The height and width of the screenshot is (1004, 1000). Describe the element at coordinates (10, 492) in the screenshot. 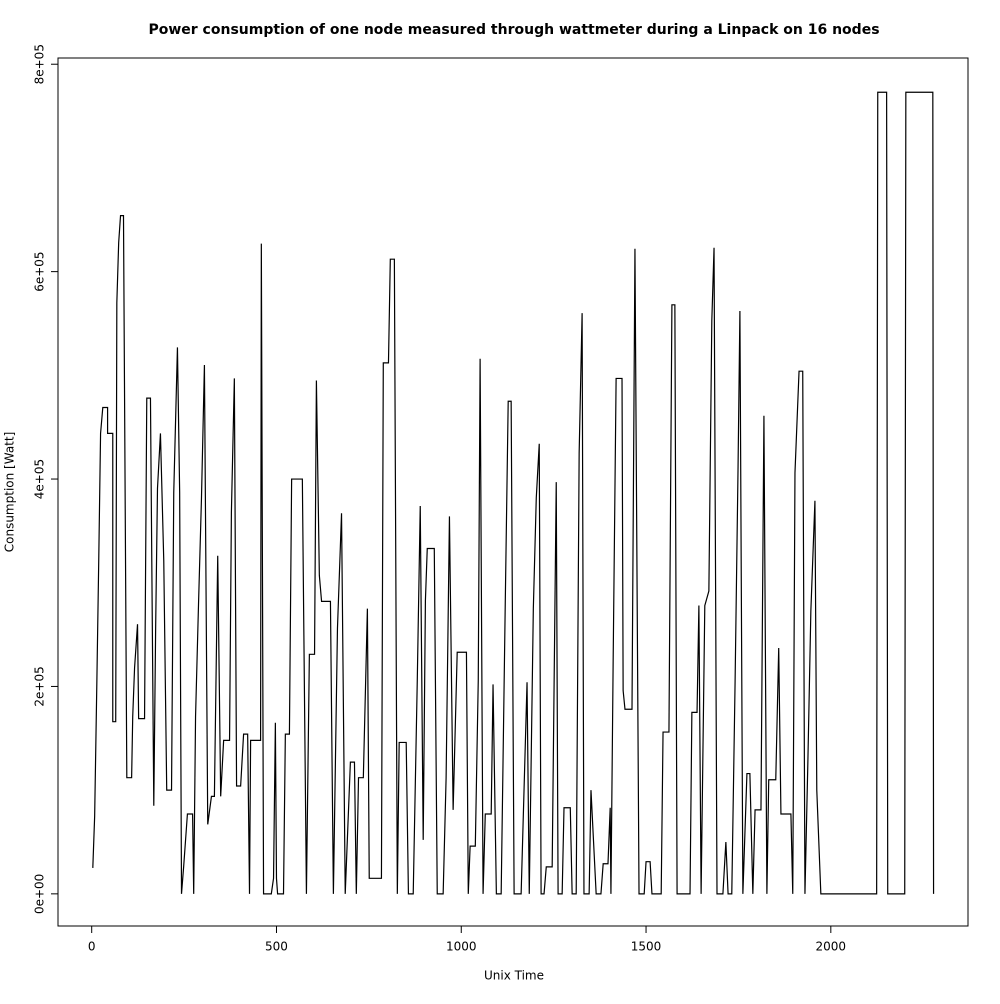

I see `y-axis-label: Consumption [Watt]` at that location.